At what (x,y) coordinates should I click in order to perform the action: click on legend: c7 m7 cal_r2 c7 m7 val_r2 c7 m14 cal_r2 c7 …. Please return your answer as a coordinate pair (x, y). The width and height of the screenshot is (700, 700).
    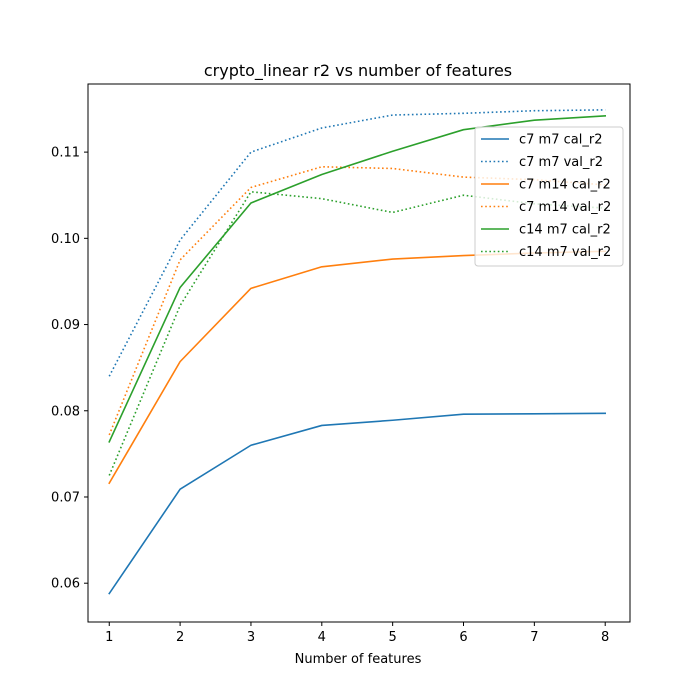
    Looking at the image, I should click on (549, 196).